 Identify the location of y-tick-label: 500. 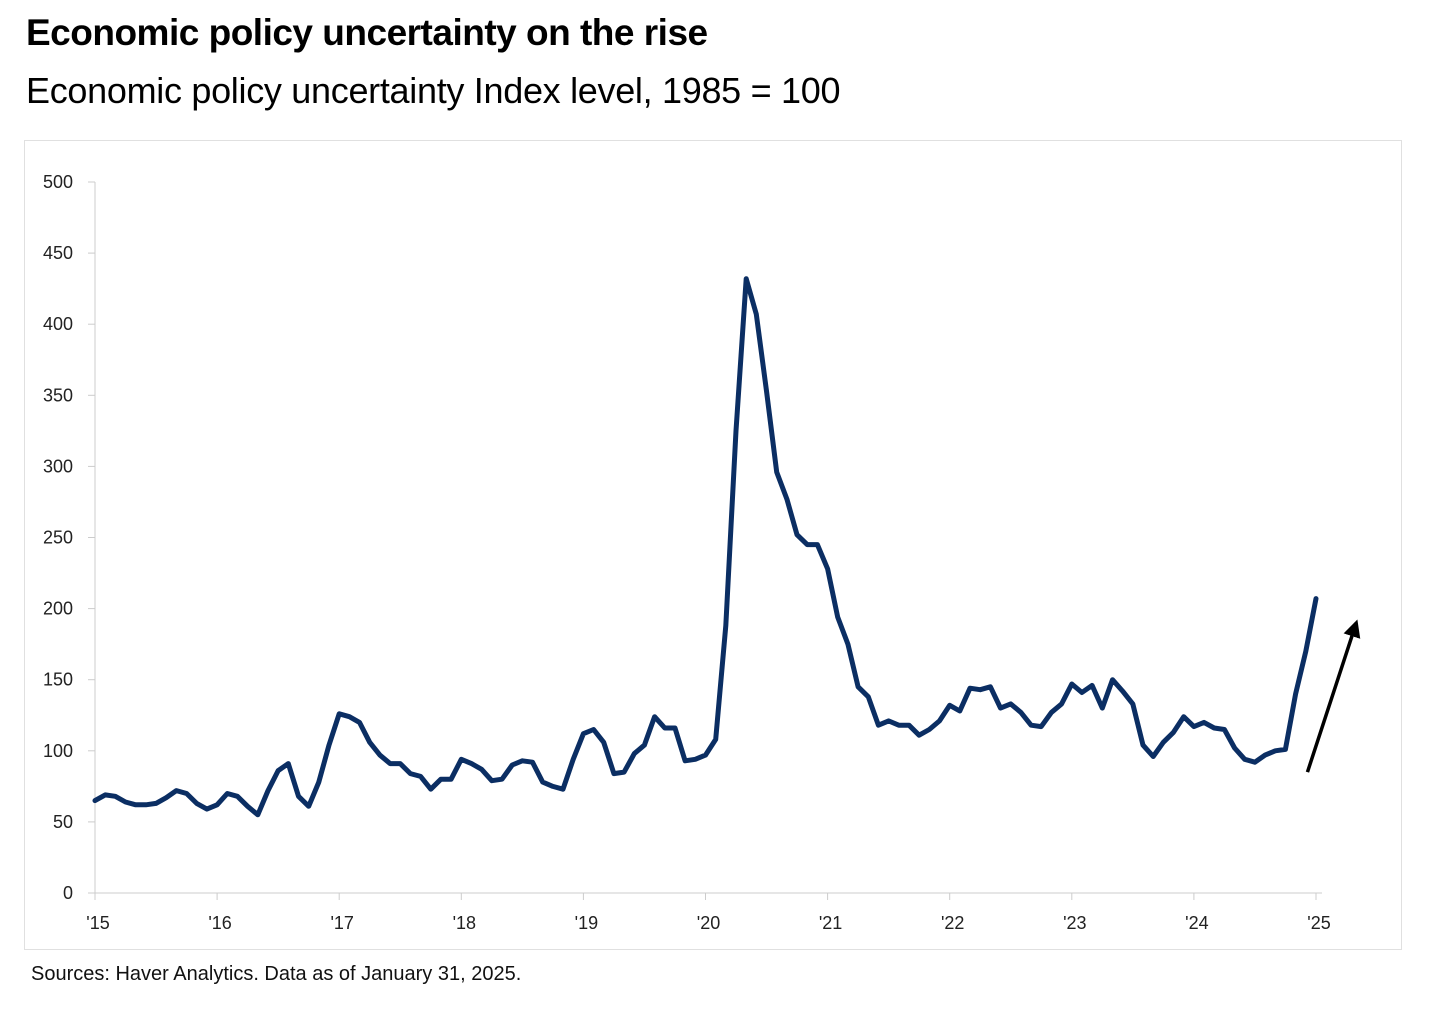
(58, 182).